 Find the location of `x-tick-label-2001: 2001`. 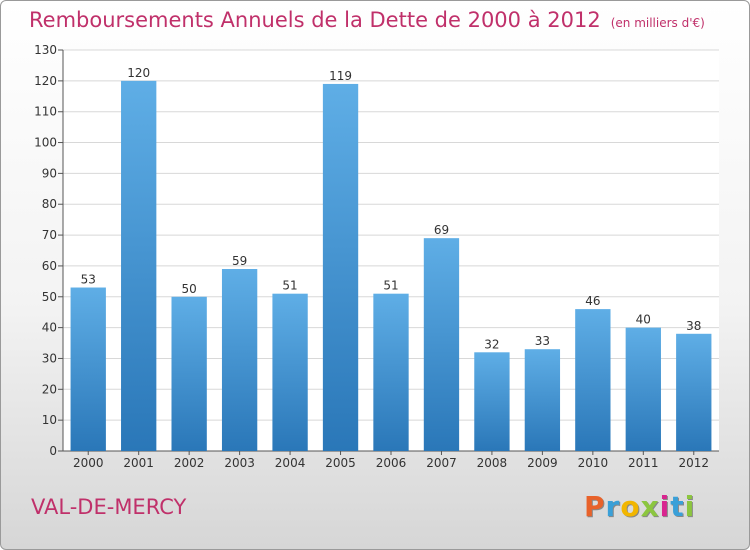

x-tick-label-2001: 2001 is located at coordinates (138, 463).